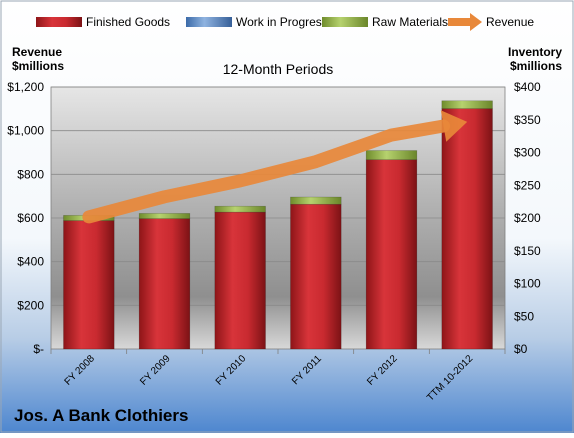 The image size is (574, 438). What do you see at coordinates (527, 284) in the screenshot?
I see `right-tick-label: $100` at bounding box center [527, 284].